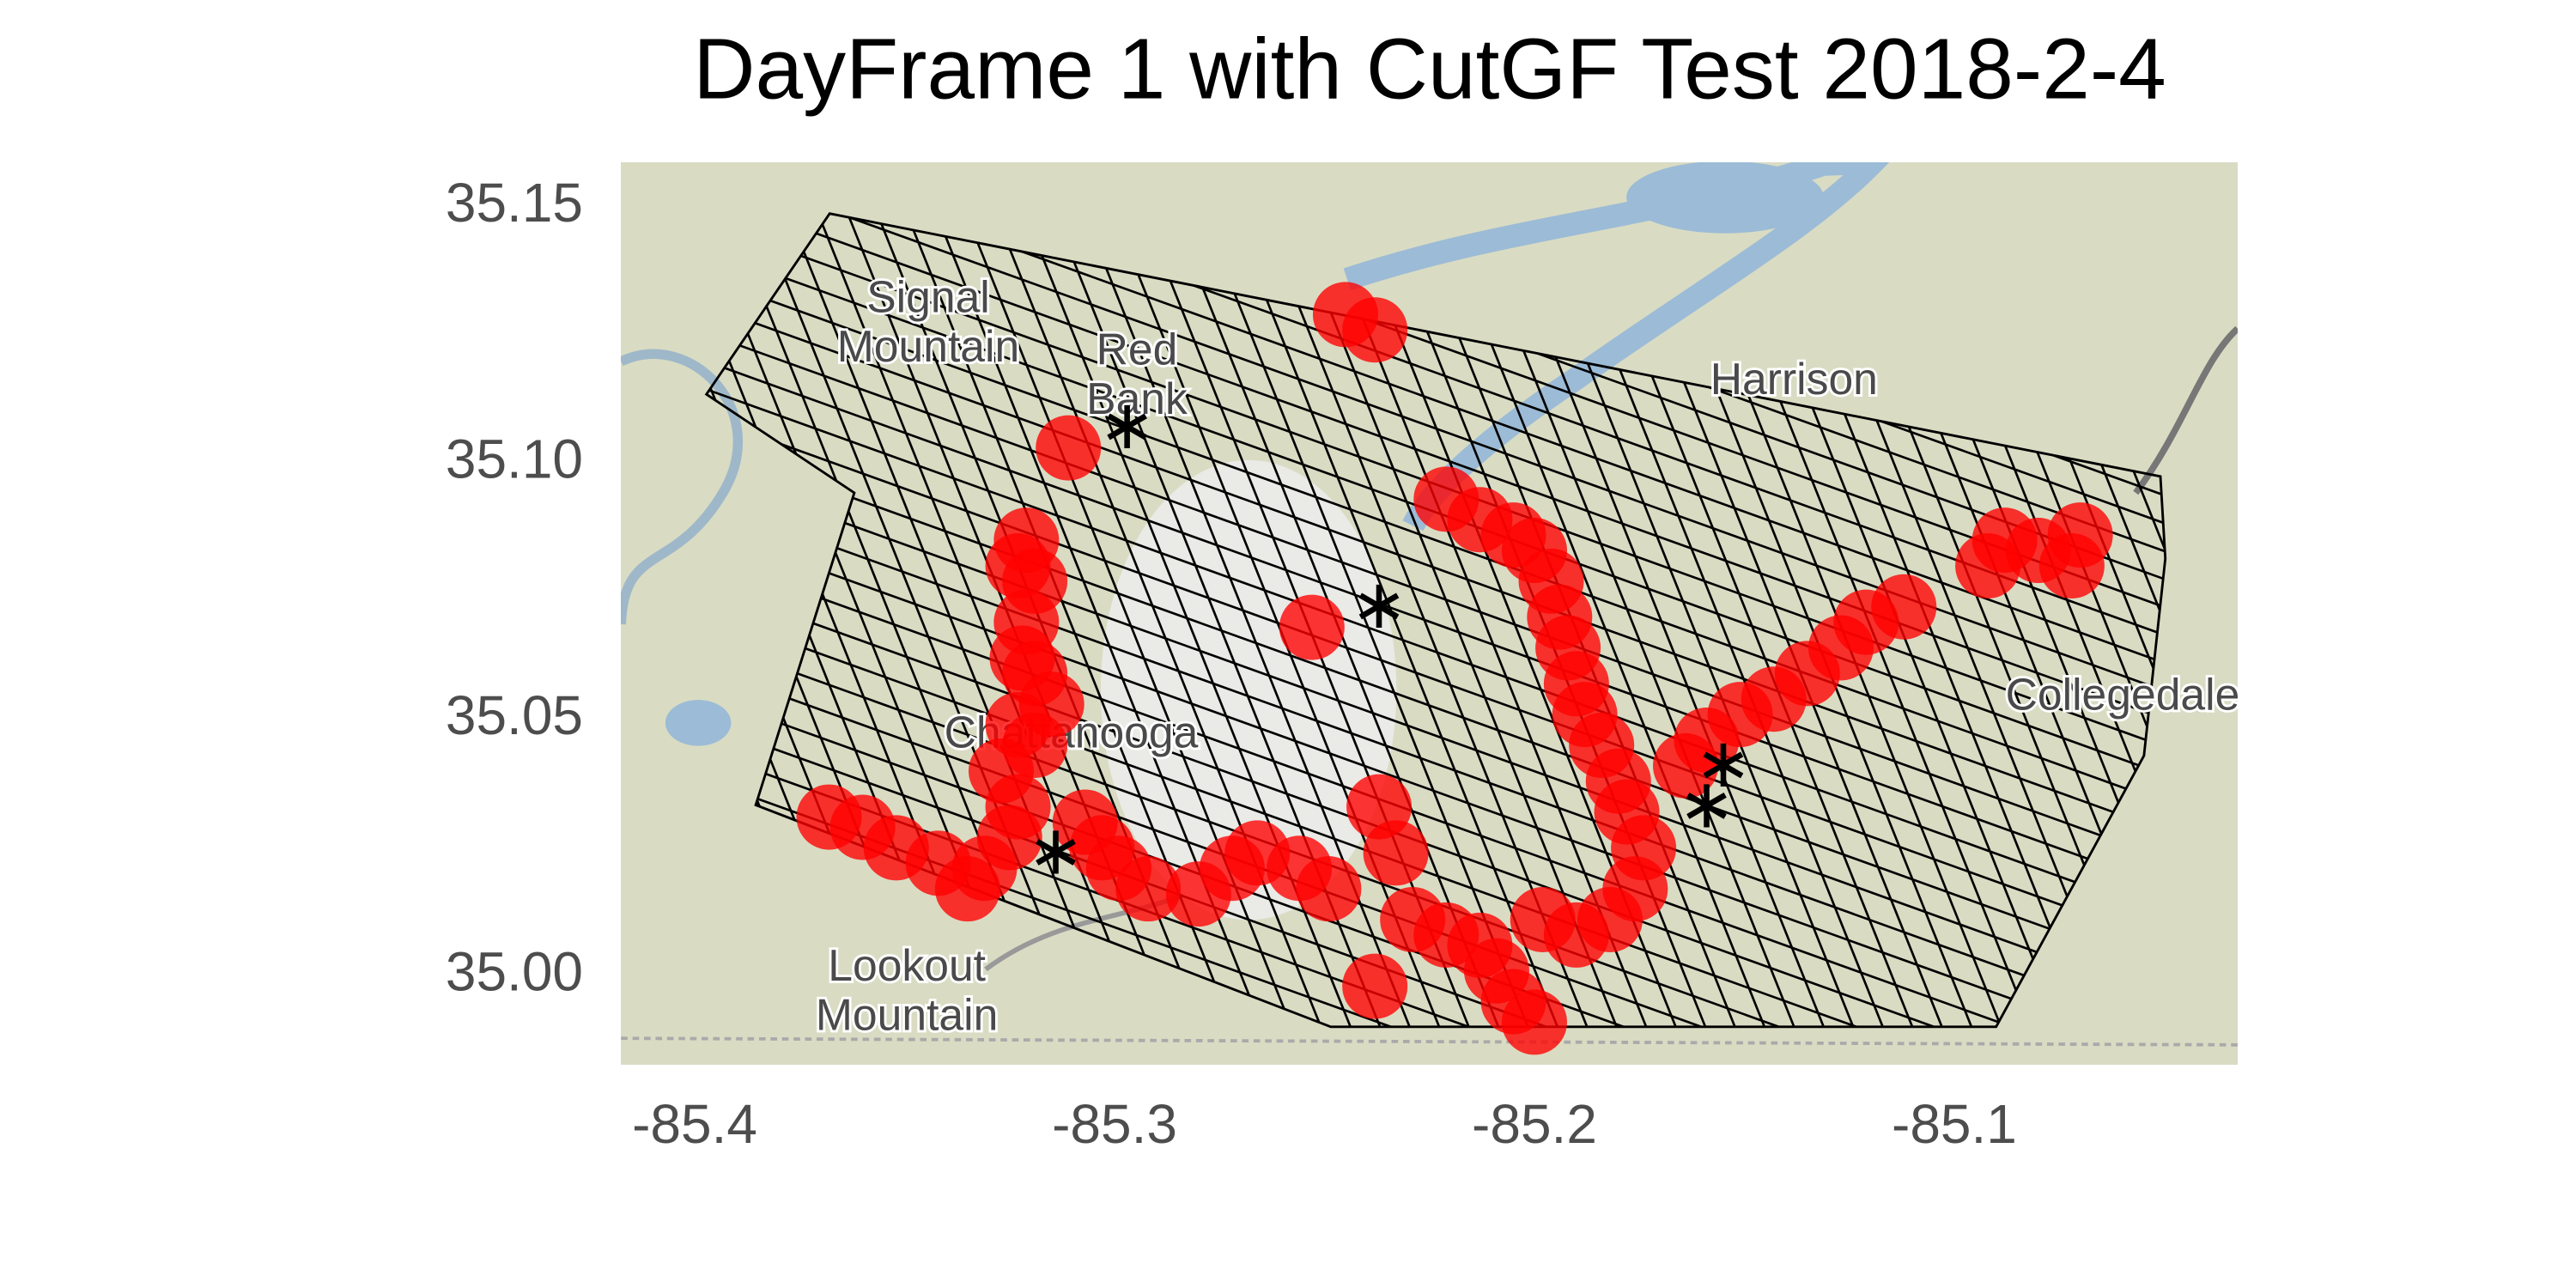 The width and height of the screenshot is (2576, 1288). What do you see at coordinates (1137, 374) in the screenshot?
I see `map-label: Red Bank` at bounding box center [1137, 374].